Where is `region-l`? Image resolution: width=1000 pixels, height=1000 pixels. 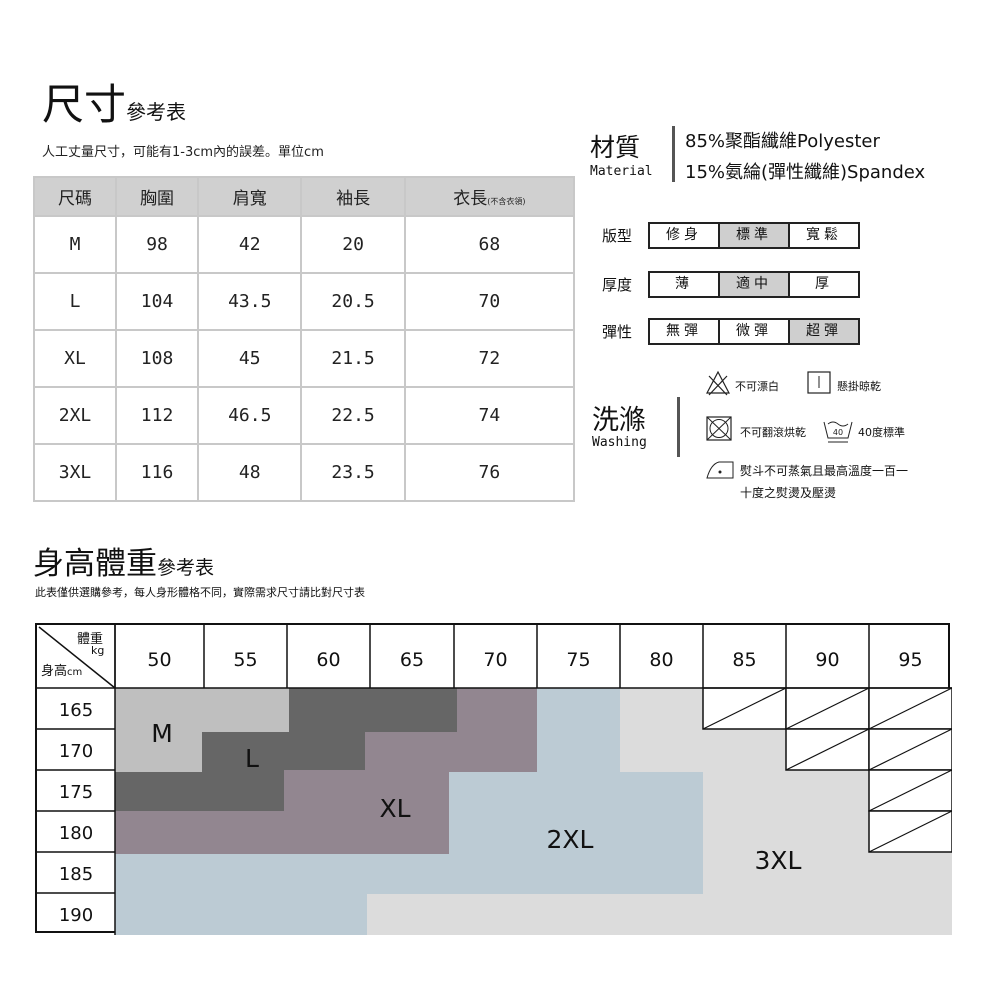
region-l is located at coordinates (286, 749).